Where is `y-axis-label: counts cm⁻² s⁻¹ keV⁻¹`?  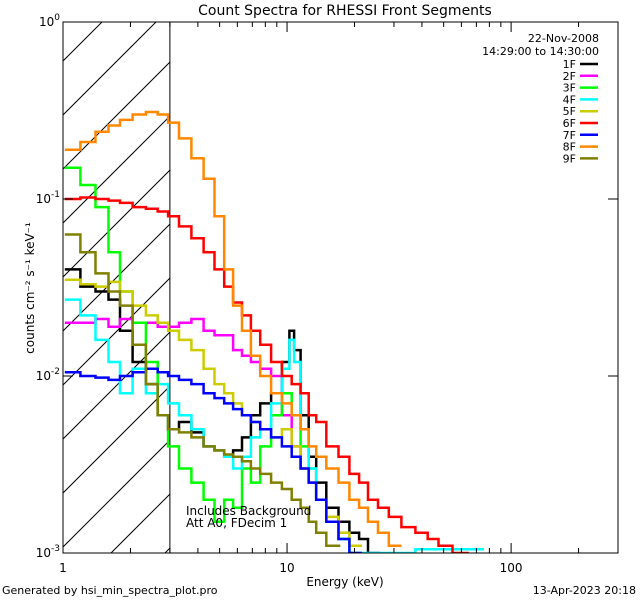 y-axis-label: counts cm⁻² s⁻¹ keV⁻¹ is located at coordinates (30, 288).